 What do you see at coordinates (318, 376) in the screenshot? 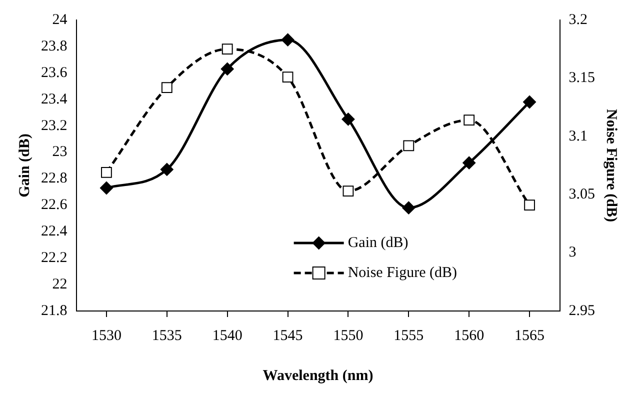
I see `x-axis-title: Wavelength (nm)` at bounding box center [318, 376].